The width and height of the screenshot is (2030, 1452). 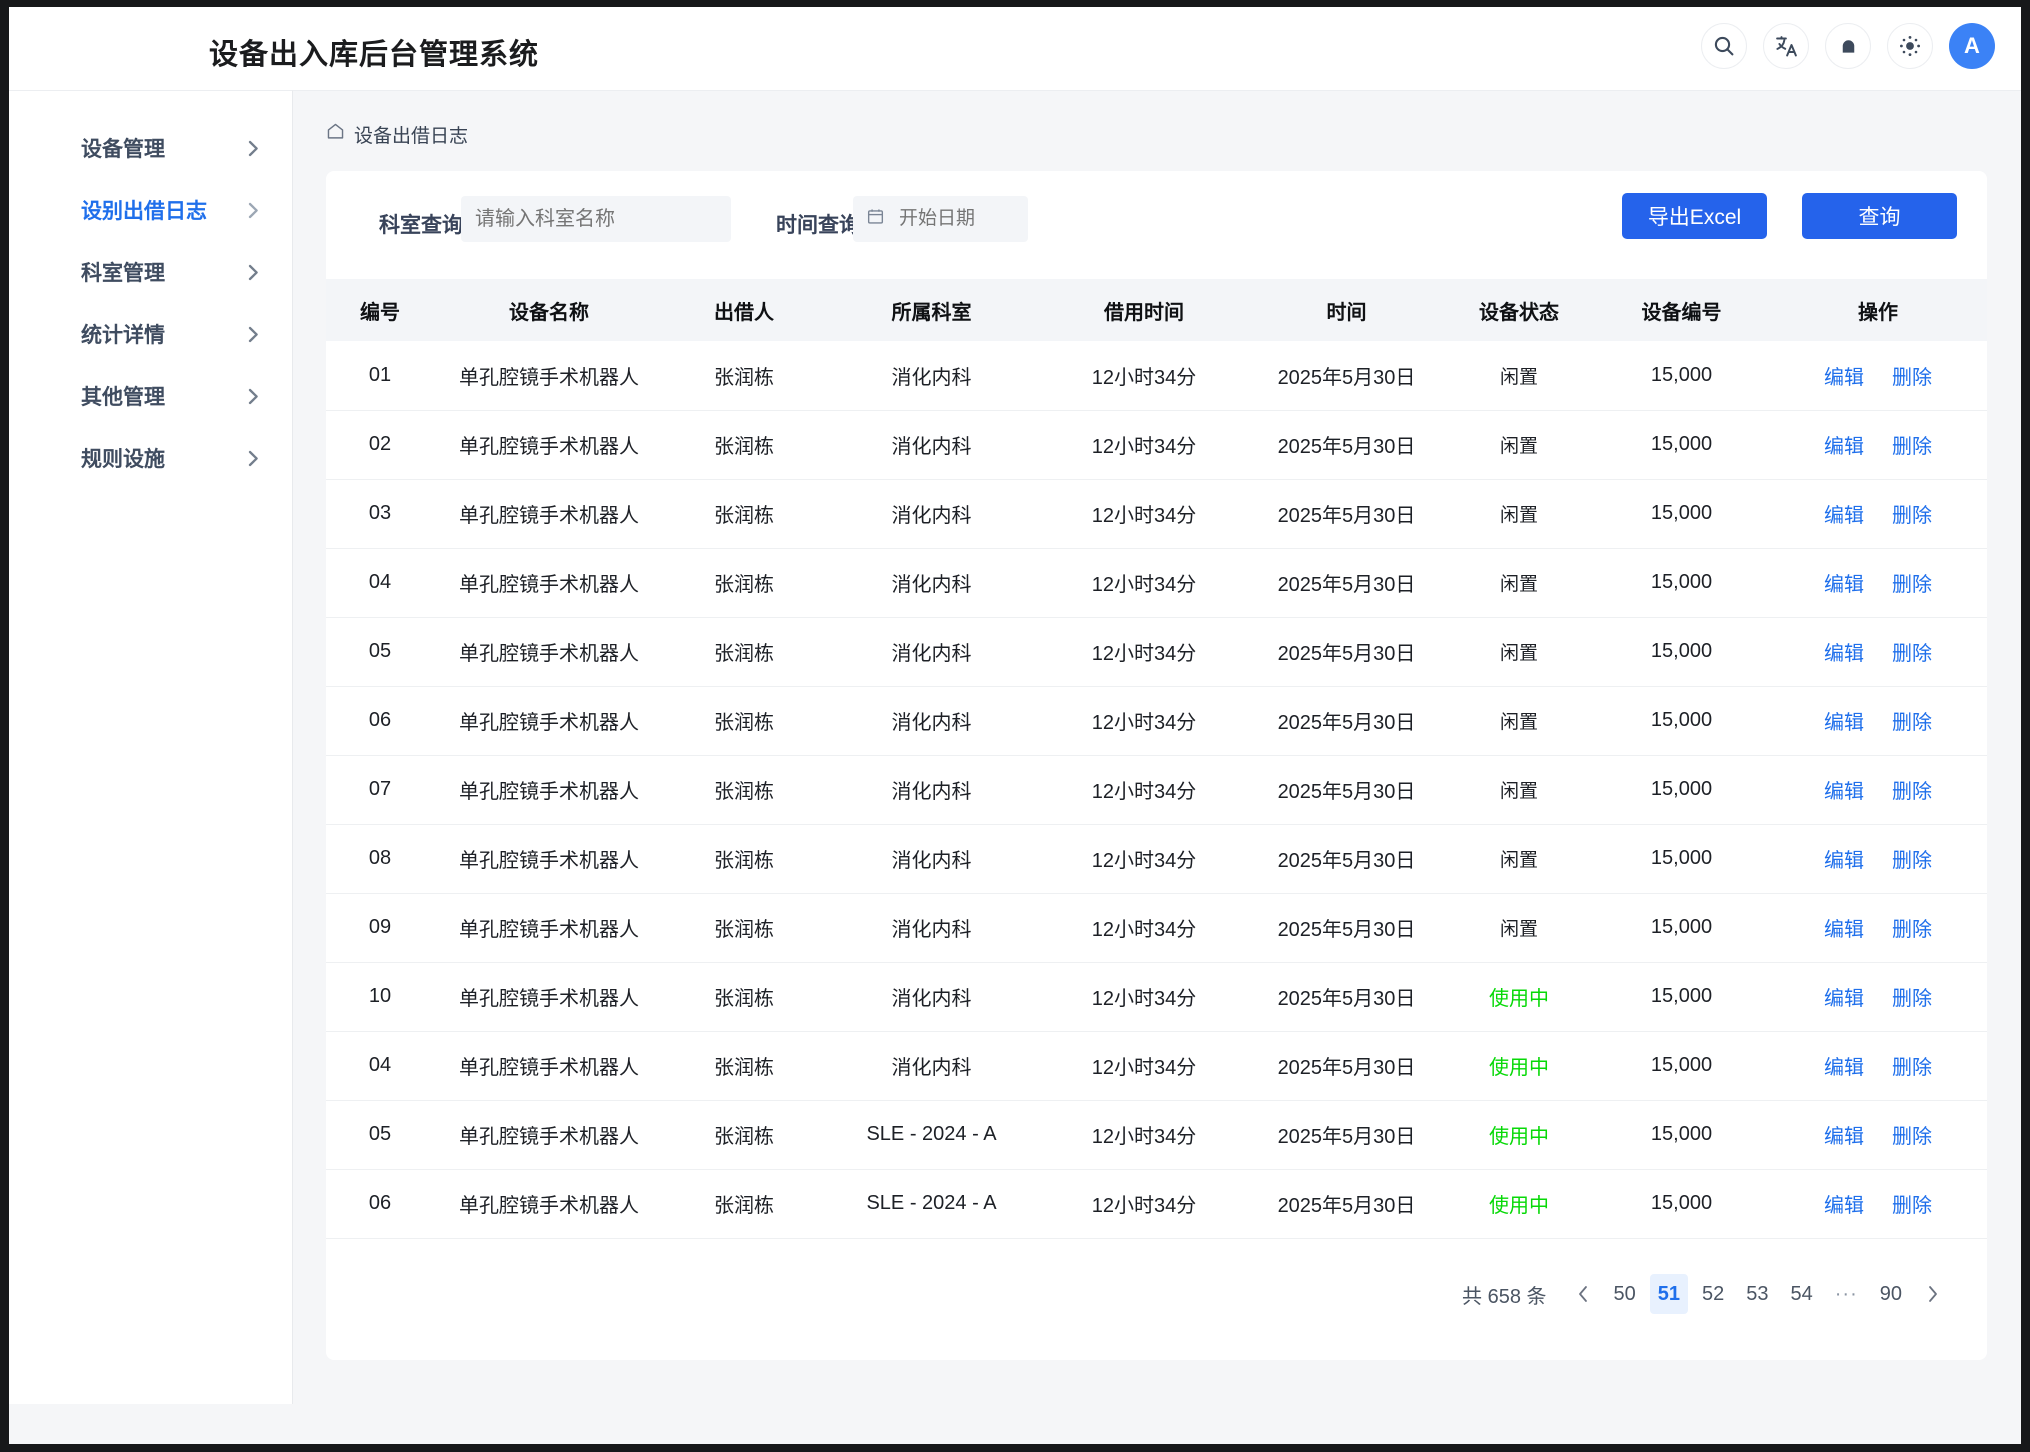 I want to click on avatar-initial: A, so click(x=1972, y=45).